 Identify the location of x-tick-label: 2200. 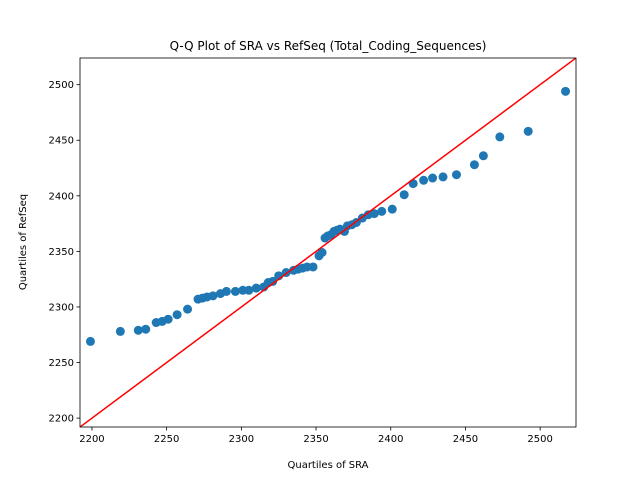
(91, 439).